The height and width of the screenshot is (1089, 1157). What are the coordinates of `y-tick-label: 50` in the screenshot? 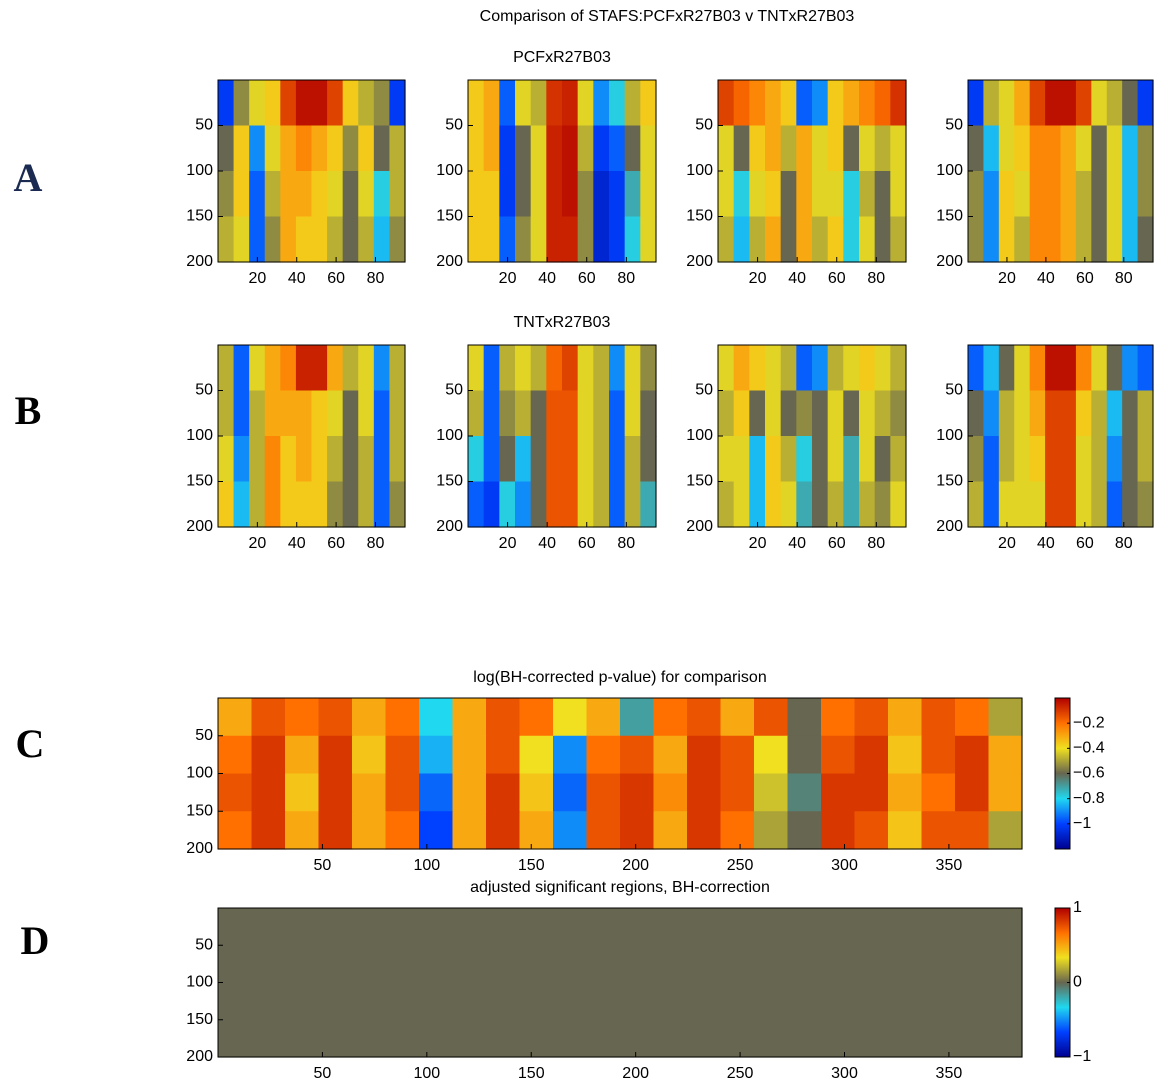 It's located at (204, 944).